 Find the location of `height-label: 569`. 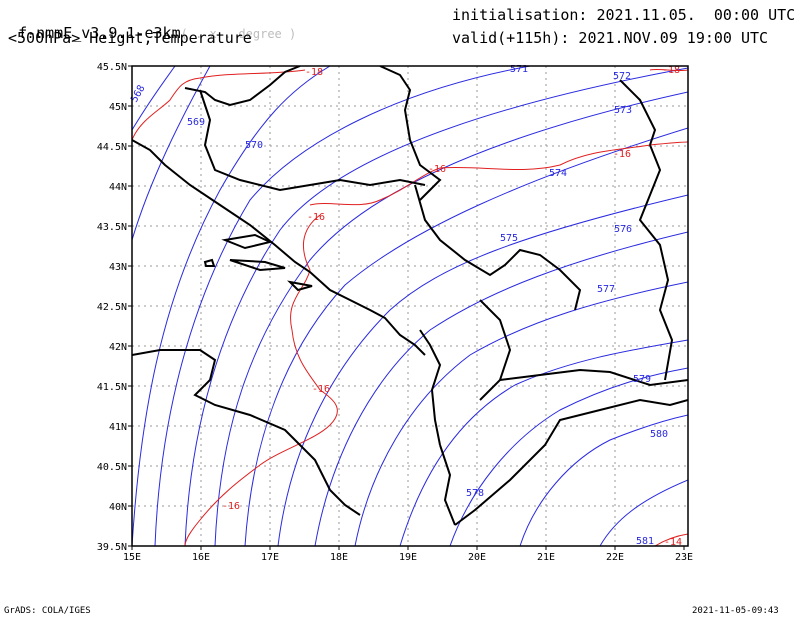

height-label: 569 is located at coordinates (196, 122).